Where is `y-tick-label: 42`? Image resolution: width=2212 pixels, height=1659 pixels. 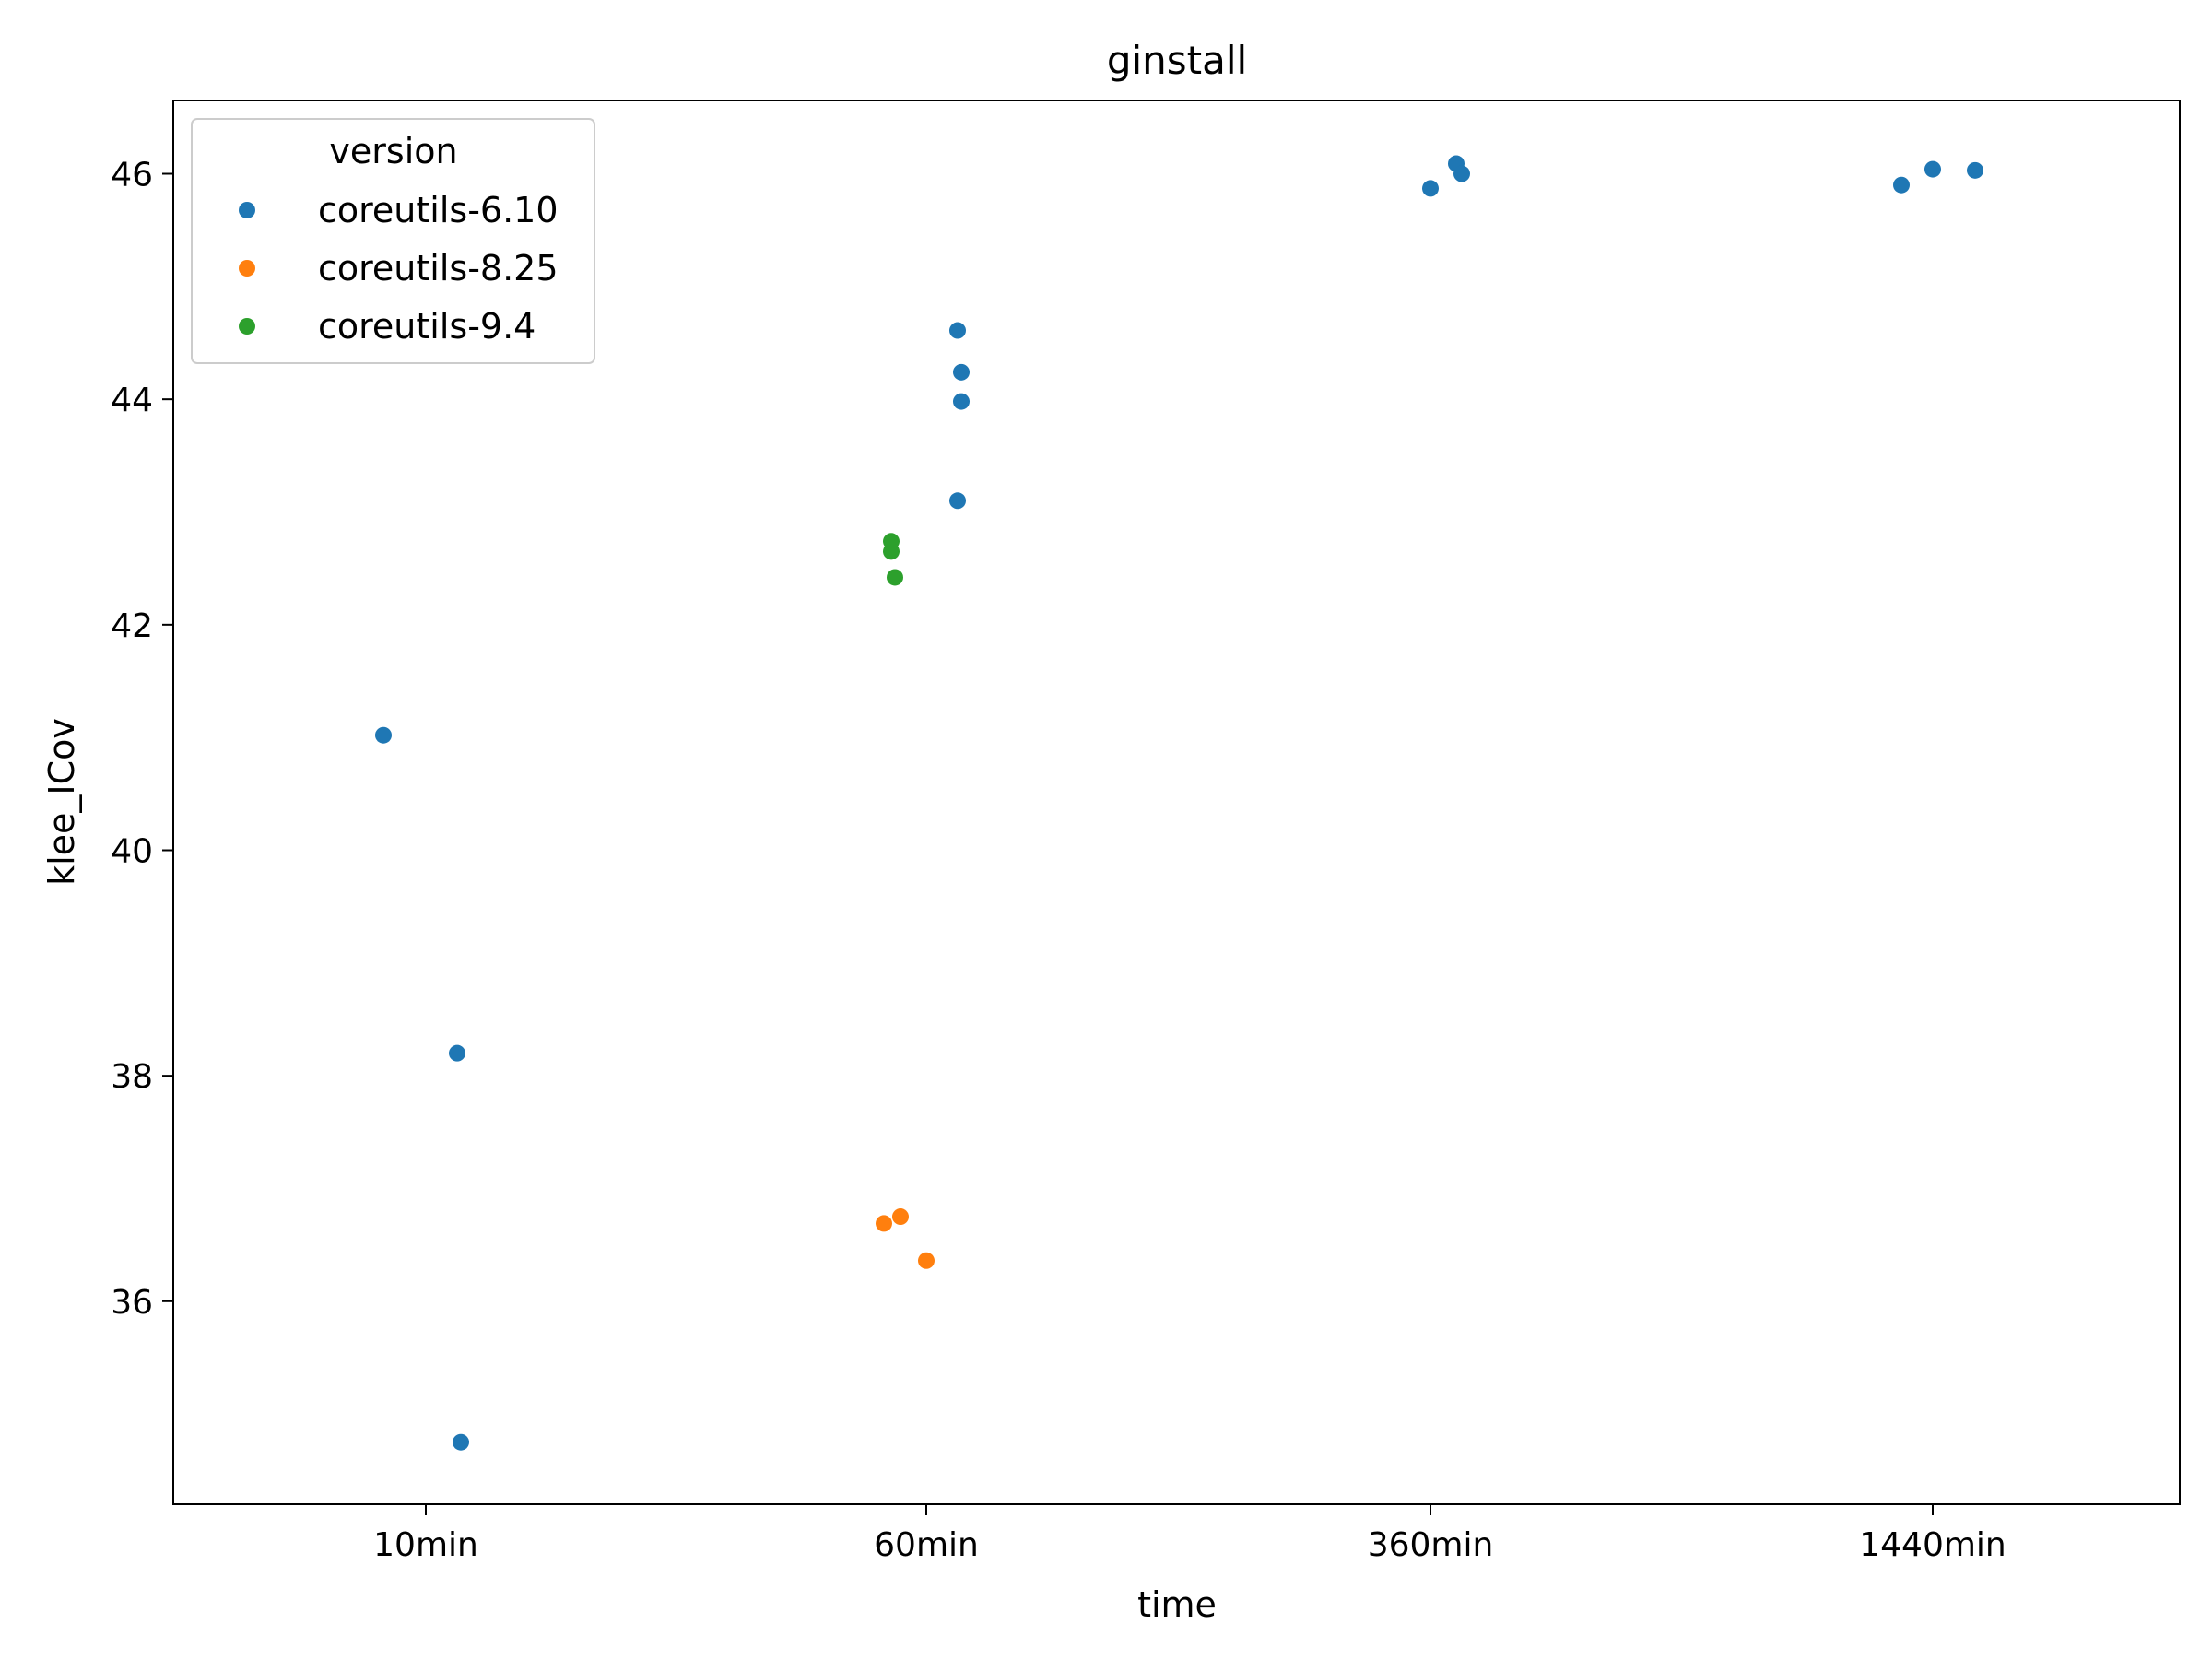 y-tick-label: 42 is located at coordinates (132, 626).